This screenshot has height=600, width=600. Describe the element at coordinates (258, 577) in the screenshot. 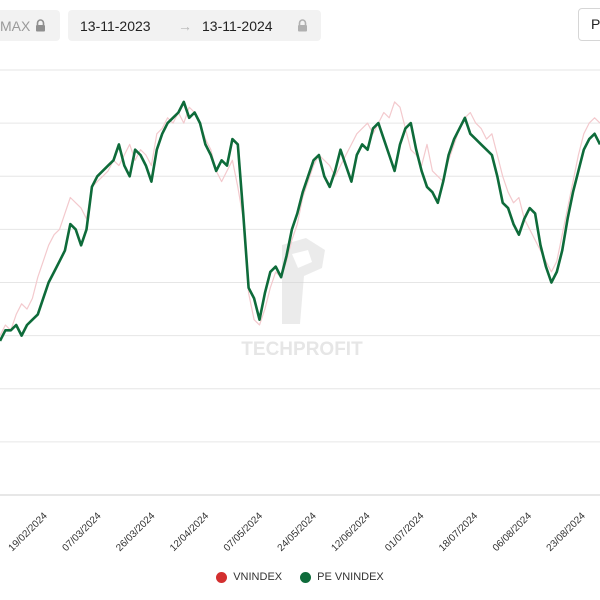

I see `legend-label-vnindex: VNINDEX` at that location.